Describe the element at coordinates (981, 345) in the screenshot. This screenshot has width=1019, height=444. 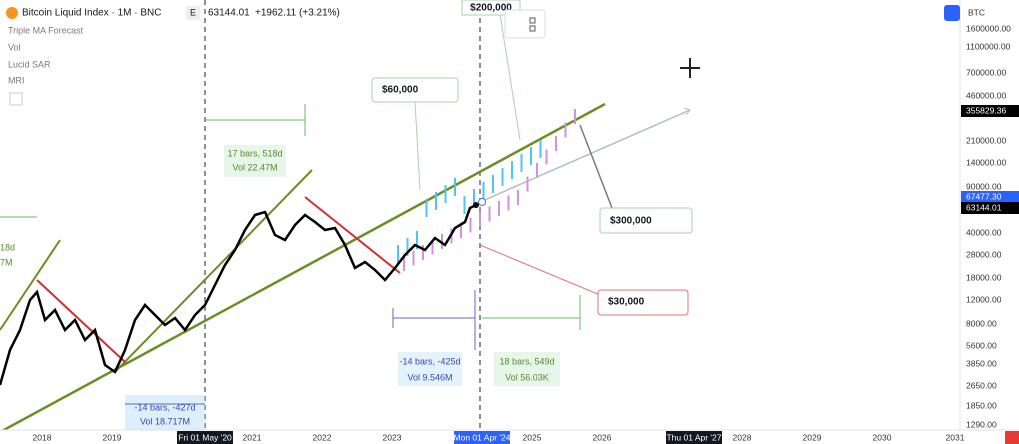
I see `price-label: 5600.00` at that location.